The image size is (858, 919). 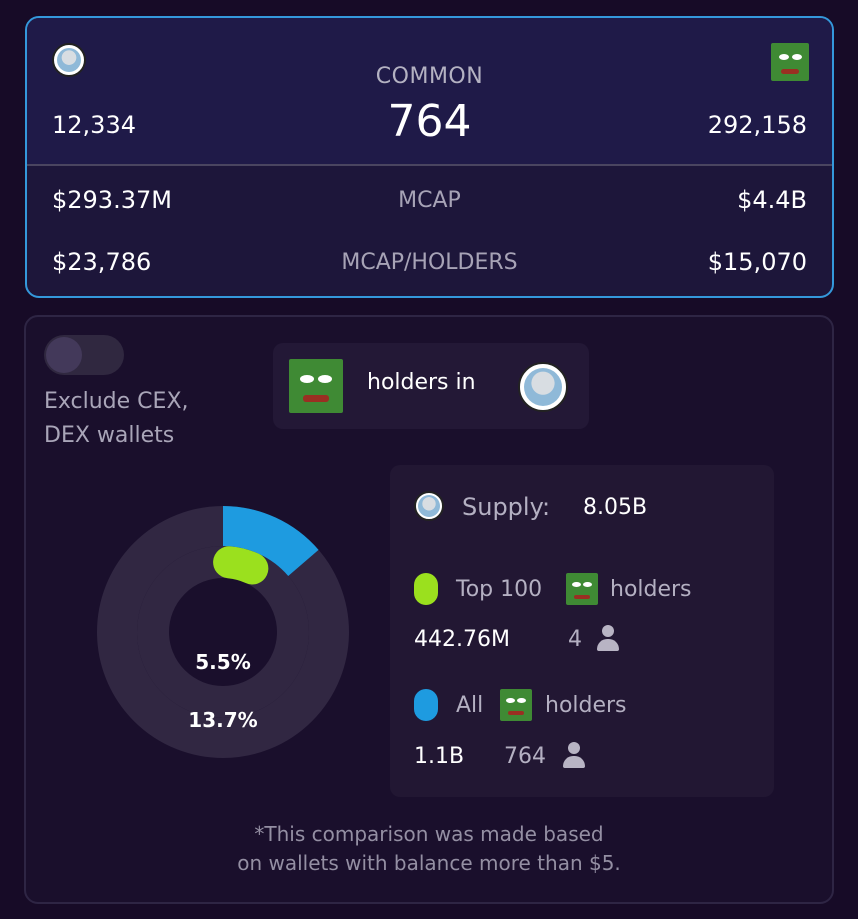 What do you see at coordinates (84, 355) in the screenshot?
I see `exclude-cex-dex-toggle` at bounding box center [84, 355].